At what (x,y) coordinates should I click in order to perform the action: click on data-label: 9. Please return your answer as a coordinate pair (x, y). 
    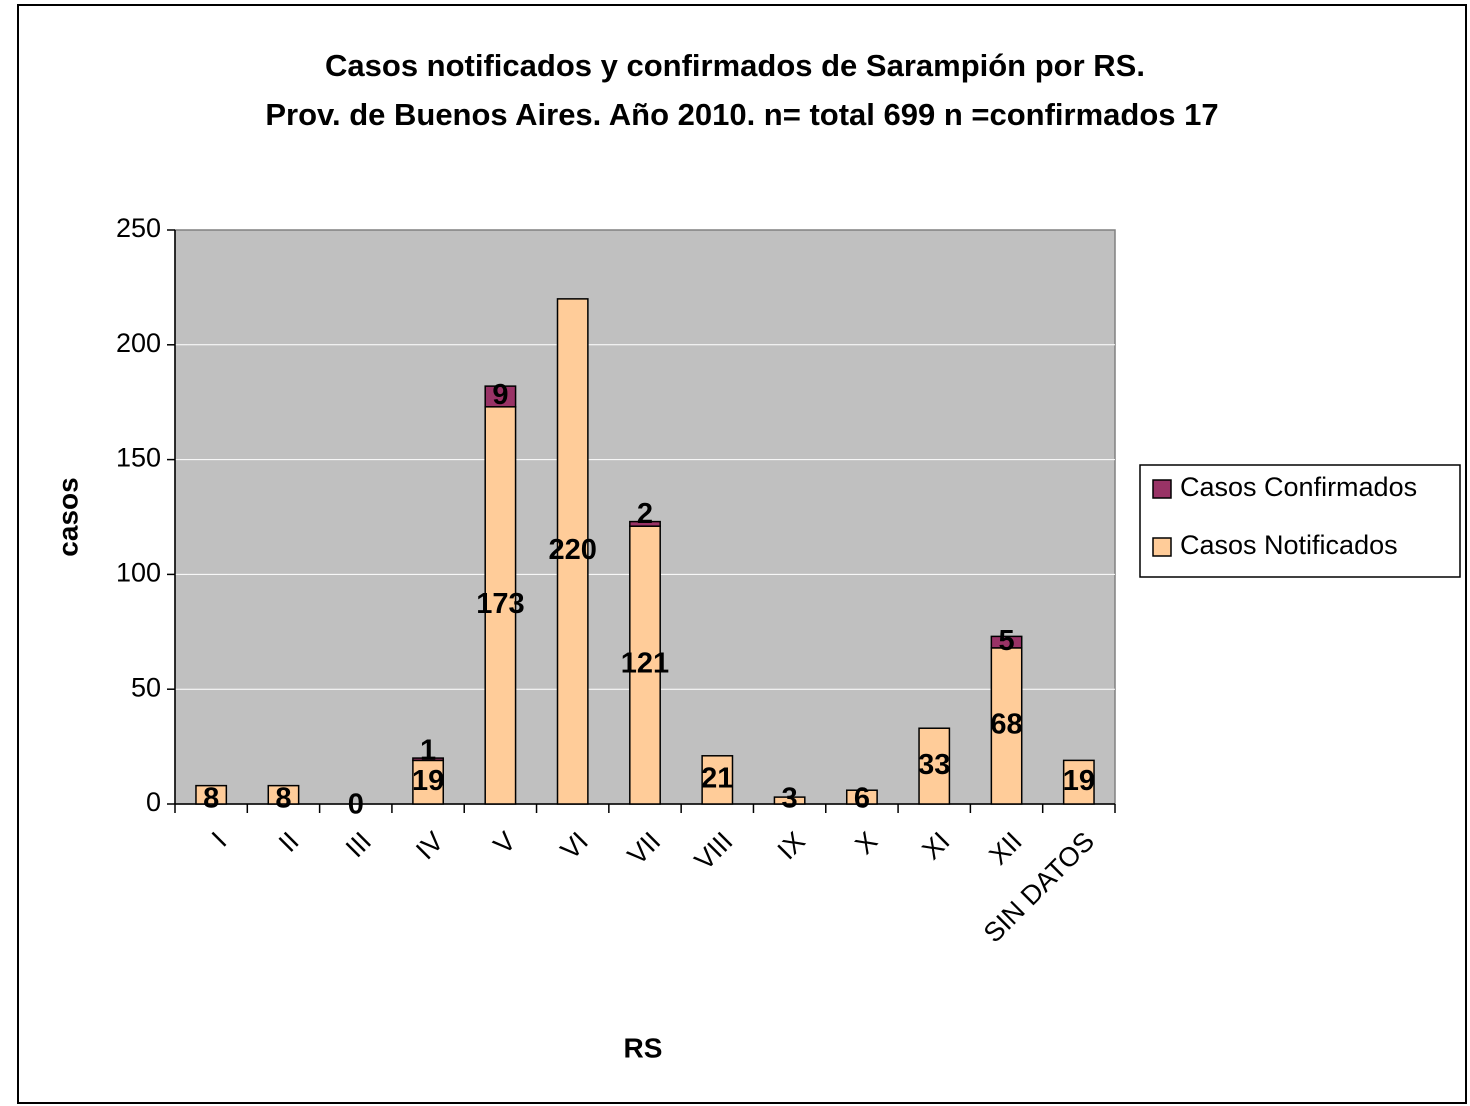
    Looking at the image, I should click on (500, 395).